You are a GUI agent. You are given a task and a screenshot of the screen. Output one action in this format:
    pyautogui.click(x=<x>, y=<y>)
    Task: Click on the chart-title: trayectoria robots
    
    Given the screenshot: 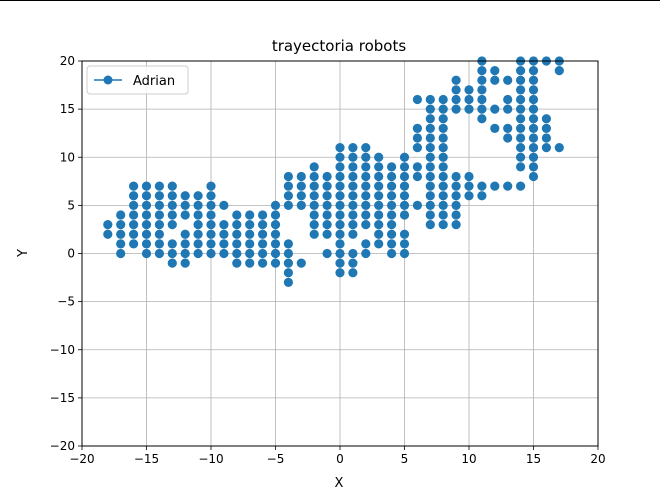 What is the action you would take?
    pyautogui.click(x=339, y=46)
    